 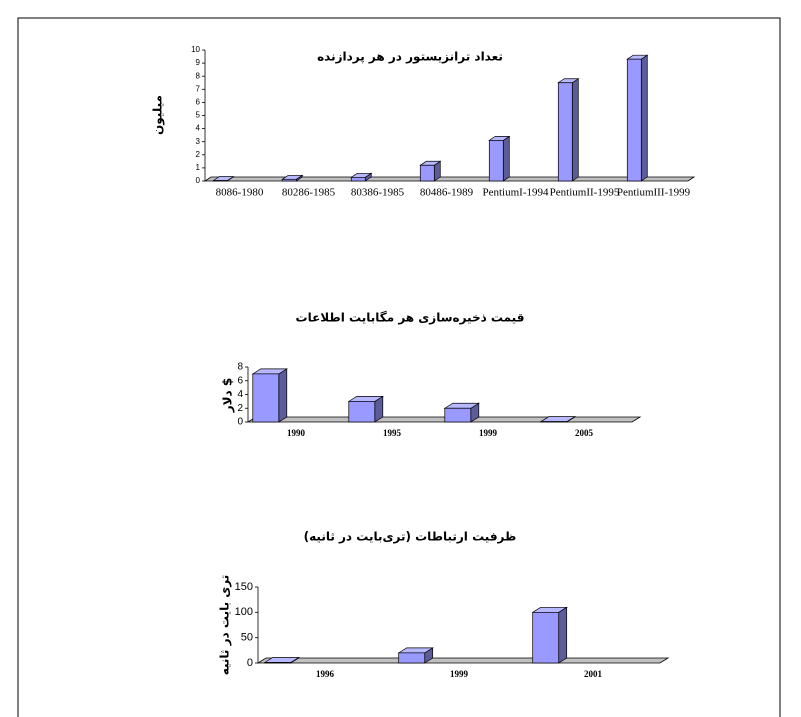 I want to click on y-tick-label: 100, so click(x=244, y=612).